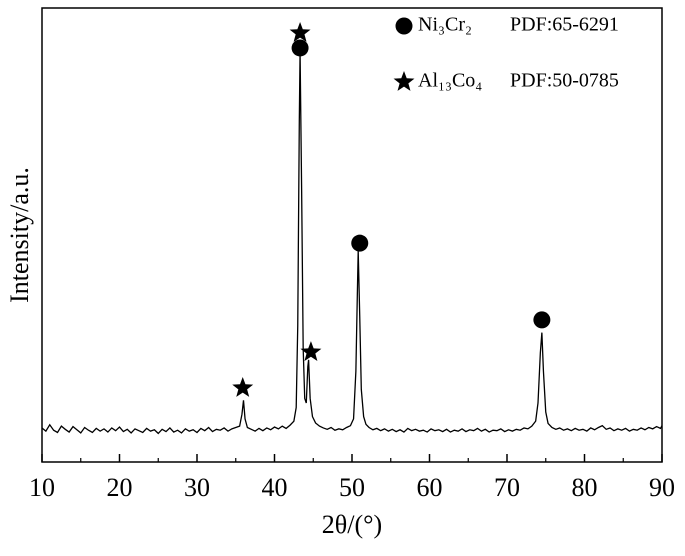 This screenshot has height=556, width=685. Describe the element at coordinates (352, 487) in the screenshot. I see `x-tick-label: 50` at that location.